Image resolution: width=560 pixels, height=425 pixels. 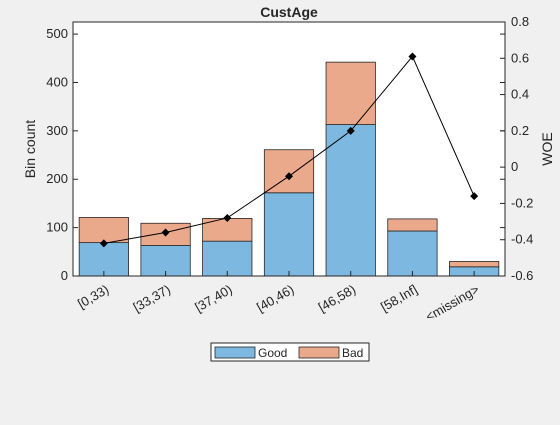 I want to click on y2-tick-label-2: -0.2, so click(x=522, y=202).